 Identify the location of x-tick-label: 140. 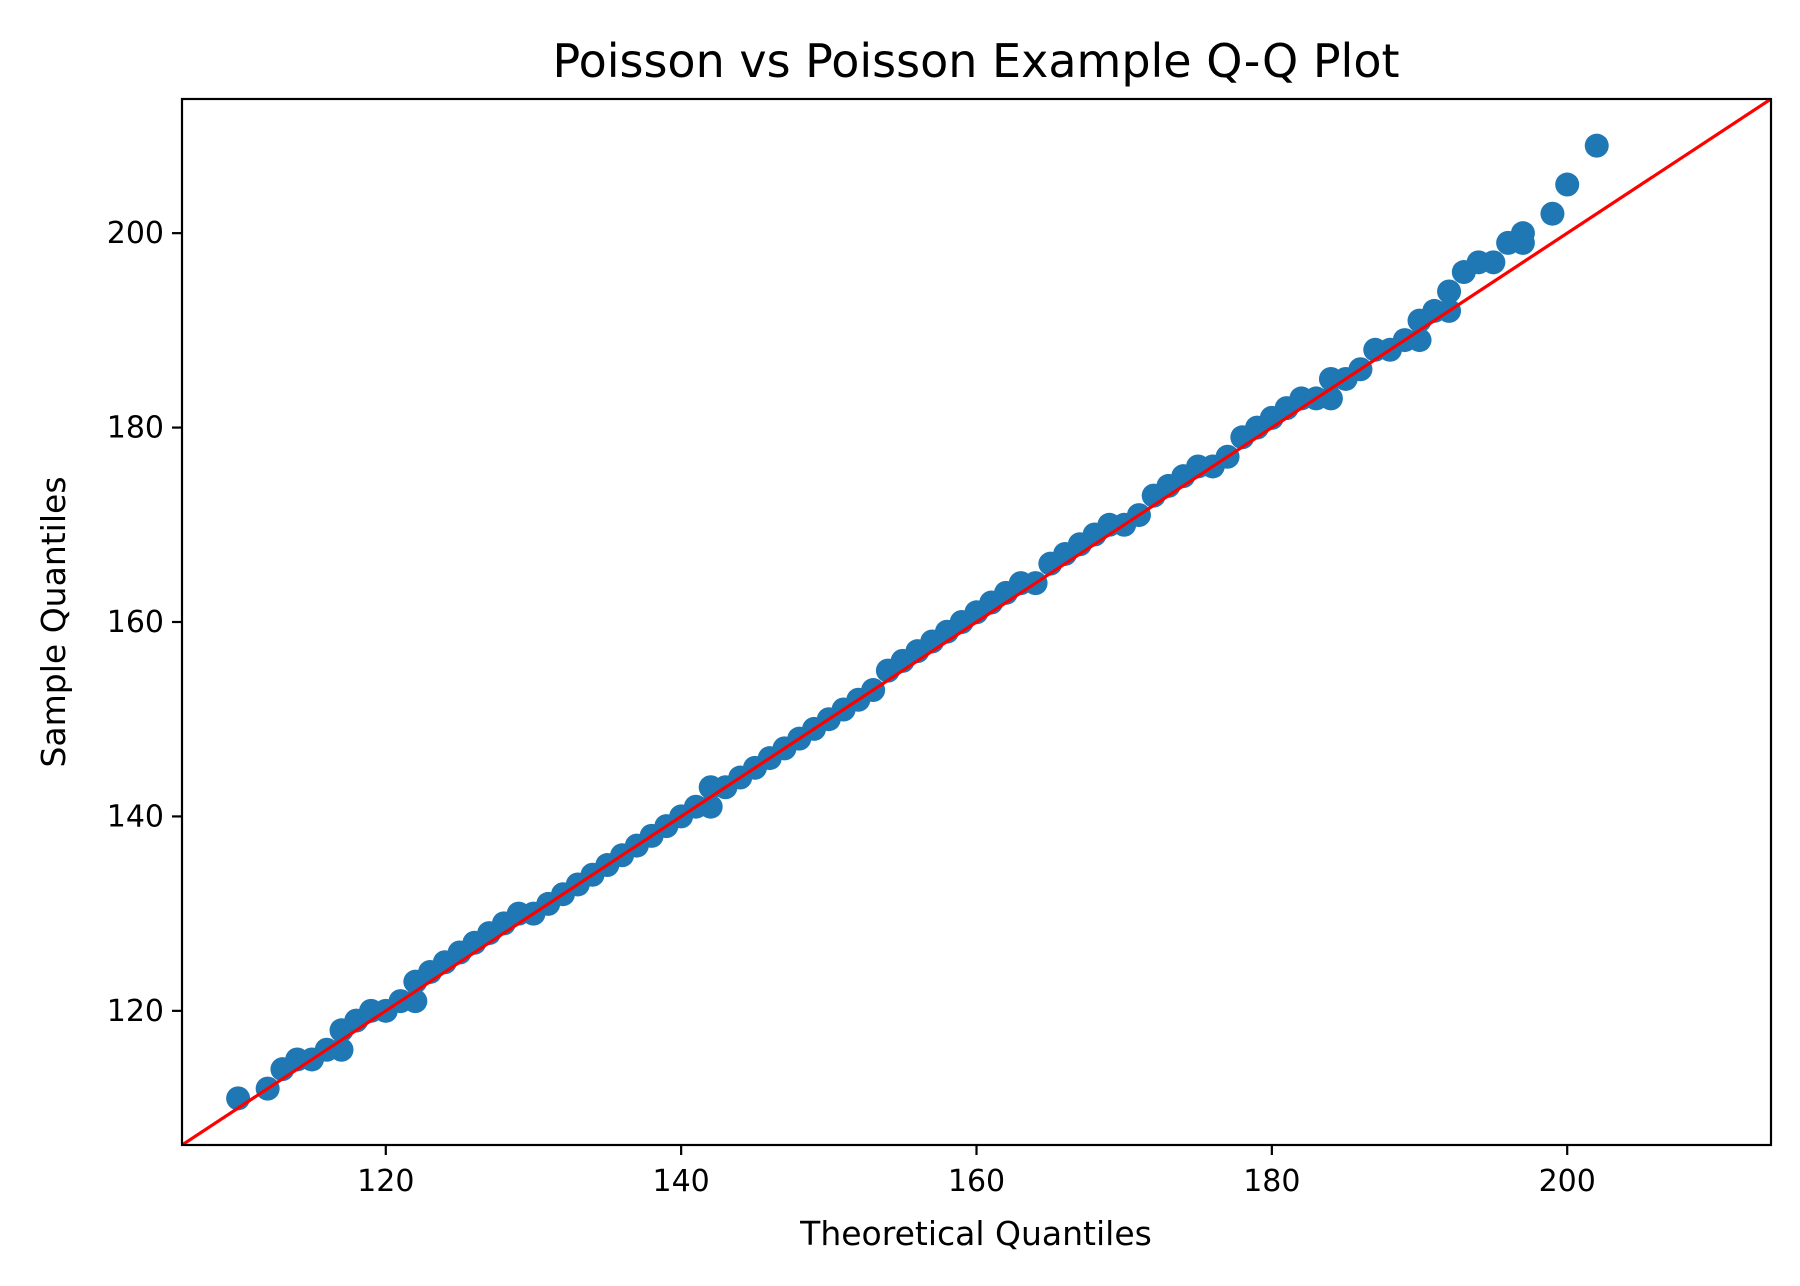
(681, 1181).